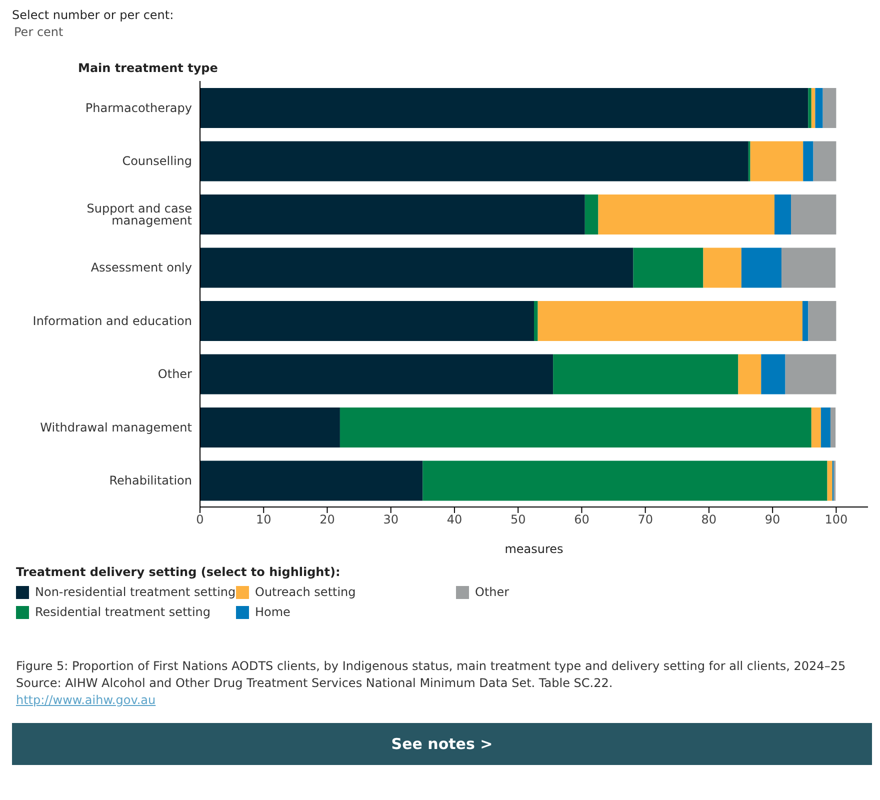 This screenshot has width=880, height=800. What do you see at coordinates (86, 700) in the screenshot?
I see `text: http://www.aihw.gov.au` at bounding box center [86, 700].